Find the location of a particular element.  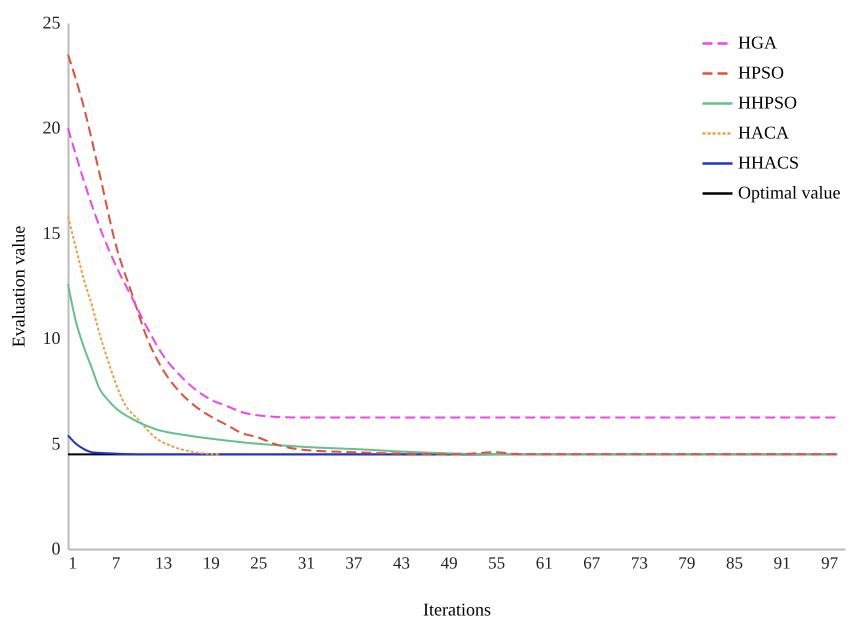

x-tick-label: 37 is located at coordinates (354, 563).